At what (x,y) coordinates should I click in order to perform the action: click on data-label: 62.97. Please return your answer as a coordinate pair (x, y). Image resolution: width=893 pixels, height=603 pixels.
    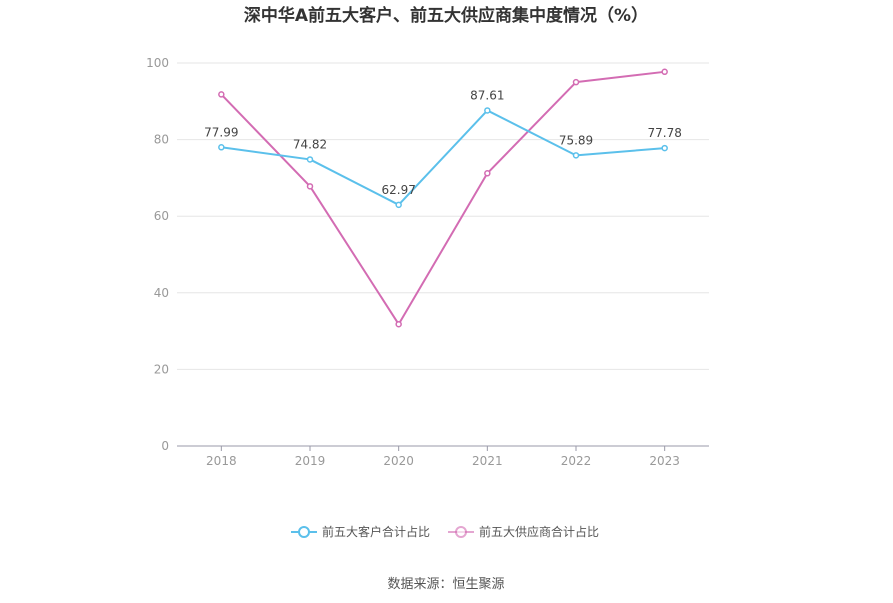
    Looking at the image, I should click on (398, 190).